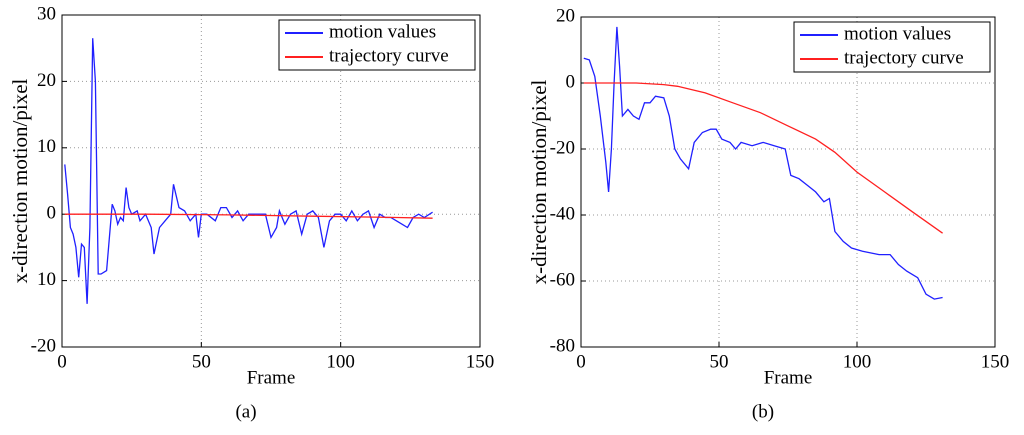  I want to click on y-tick-label: -60, so click(562, 279).